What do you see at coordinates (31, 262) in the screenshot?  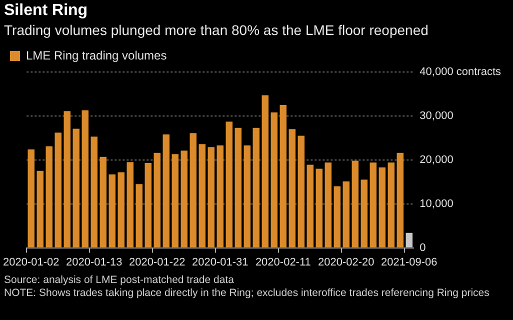 I see `x-tick-label: 2020-01-02` at bounding box center [31, 262].